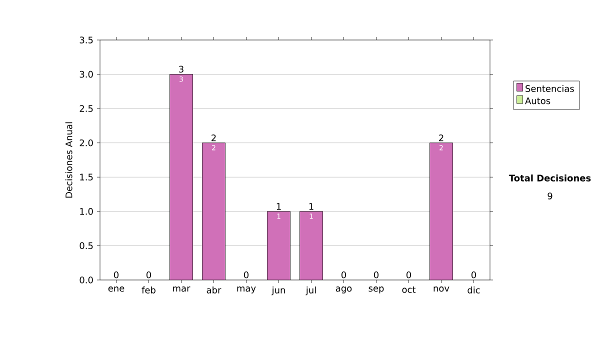  What do you see at coordinates (311, 291) in the screenshot?
I see `x-tick-label: jul` at bounding box center [311, 291].